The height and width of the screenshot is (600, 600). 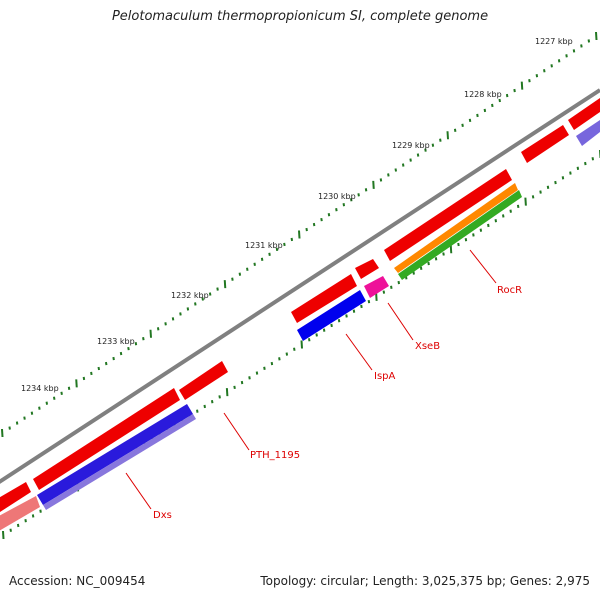 I want to click on annotation-bar-ispa, so click(x=331, y=315).